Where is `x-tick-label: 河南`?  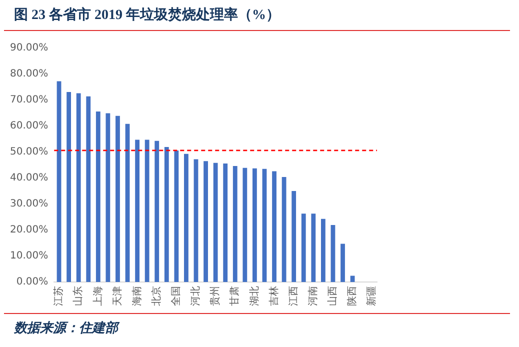
x-tick-label: 河南 is located at coordinates (313, 296).